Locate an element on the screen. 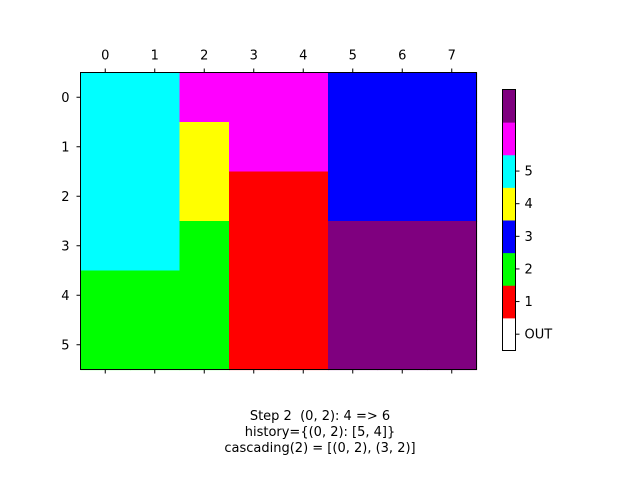 The width and height of the screenshot is (640, 480). y-tick-label: 4 is located at coordinates (65, 296).